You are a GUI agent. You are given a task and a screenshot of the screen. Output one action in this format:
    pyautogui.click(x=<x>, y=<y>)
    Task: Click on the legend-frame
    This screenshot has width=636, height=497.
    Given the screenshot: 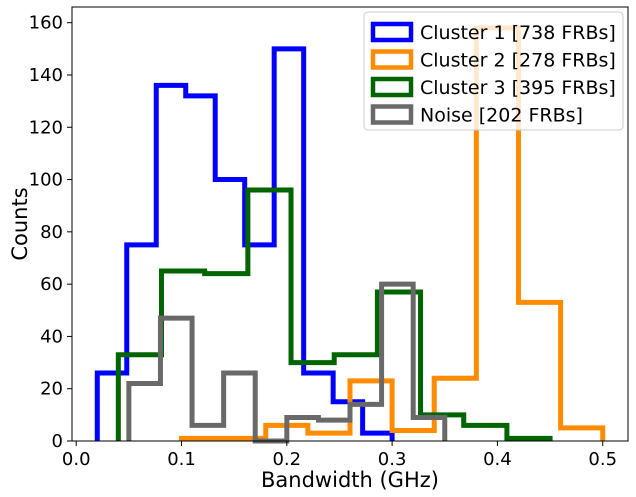 What is the action you would take?
    pyautogui.click(x=493, y=71)
    